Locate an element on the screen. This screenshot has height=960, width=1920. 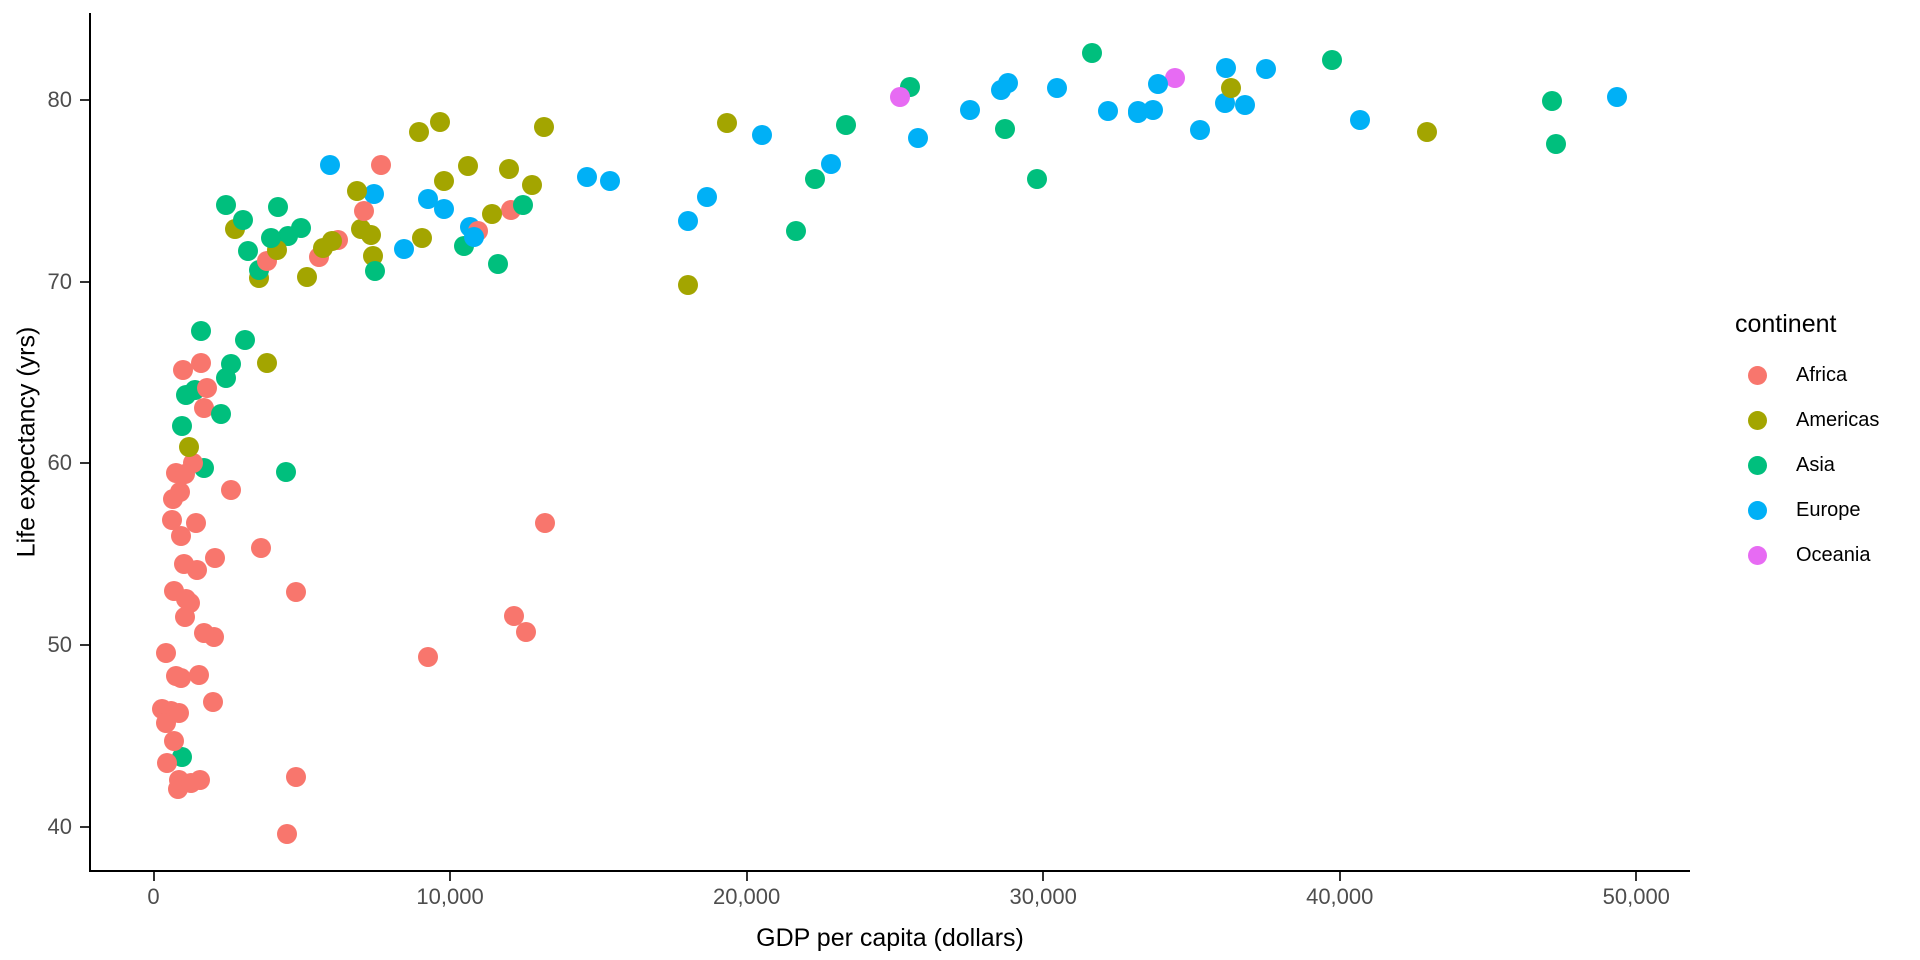
legend-item-europe: Europe is located at coordinates (1807, 510).